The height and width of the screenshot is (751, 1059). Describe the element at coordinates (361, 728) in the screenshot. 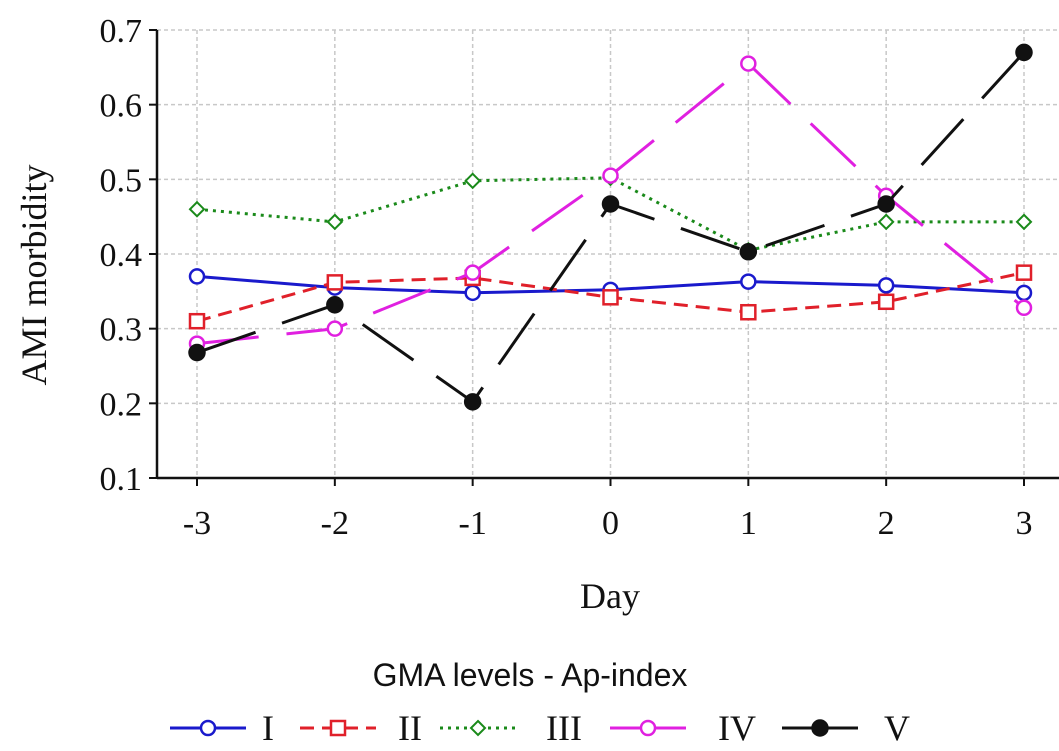

I see `legend-item-II: II` at that location.